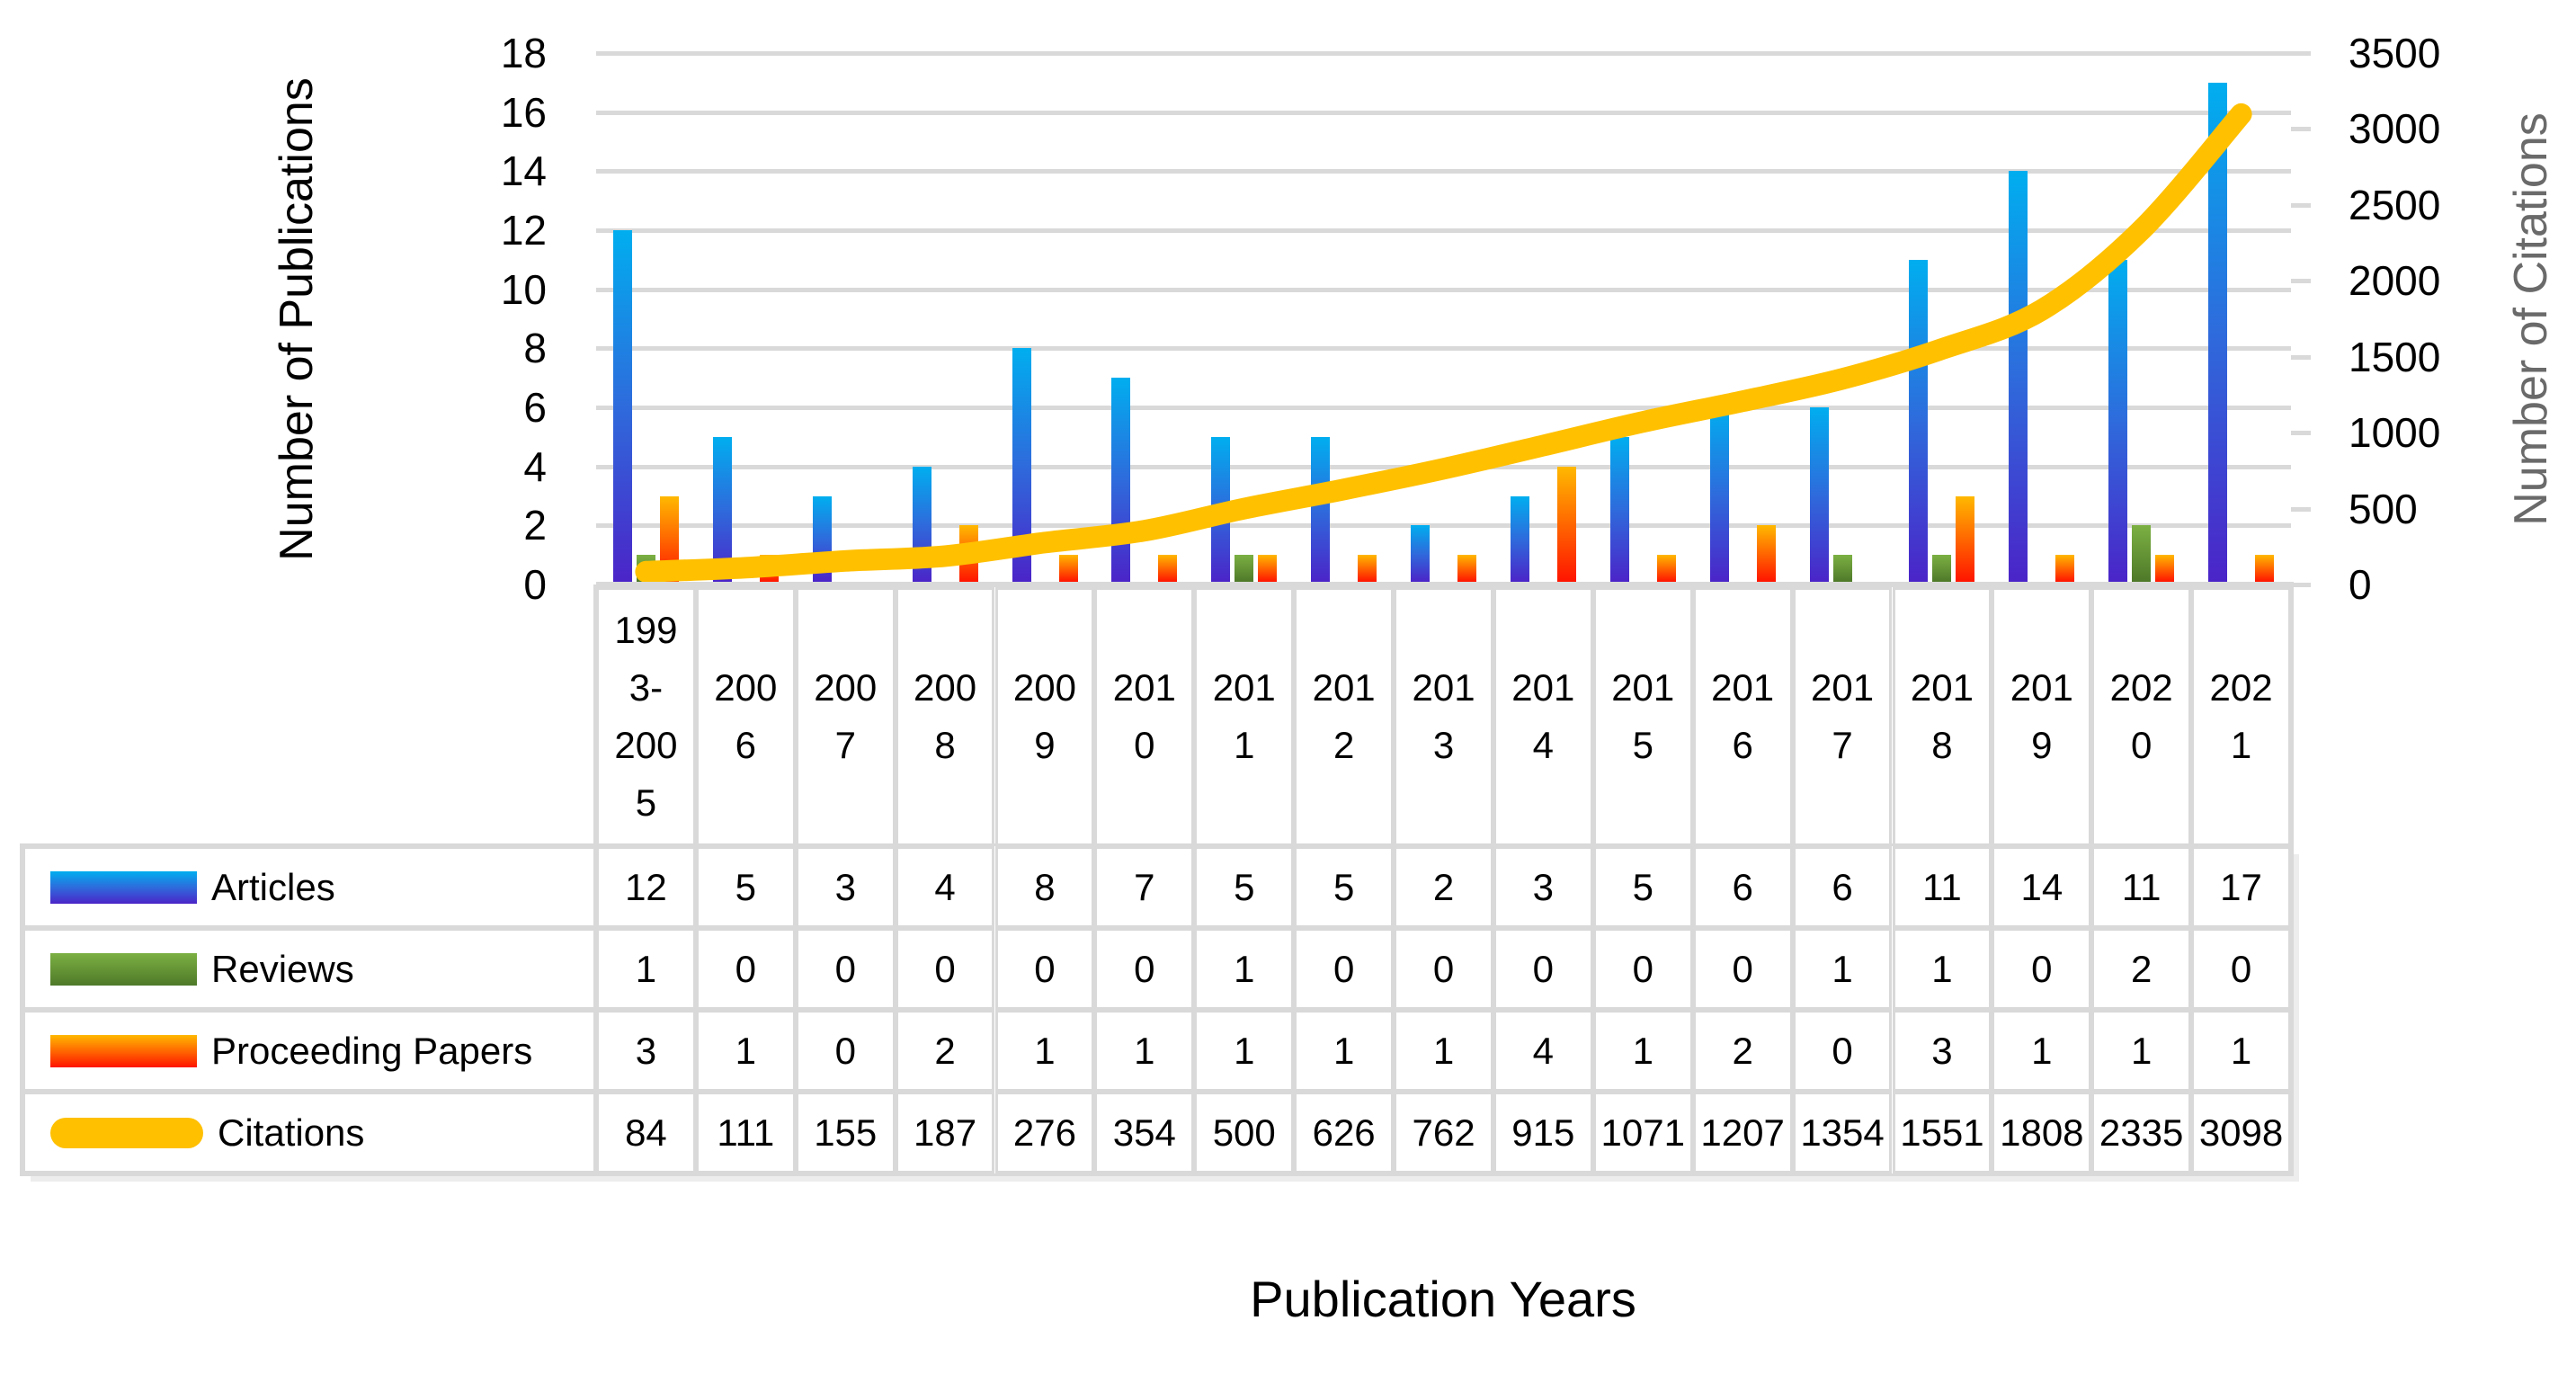 Image resolution: width=2576 pixels, height=1383 pixels. What do you see at coordinates (945, 1132) in the screenshot?
I see `value-cell: 187` at bounding box center [945, 1132].